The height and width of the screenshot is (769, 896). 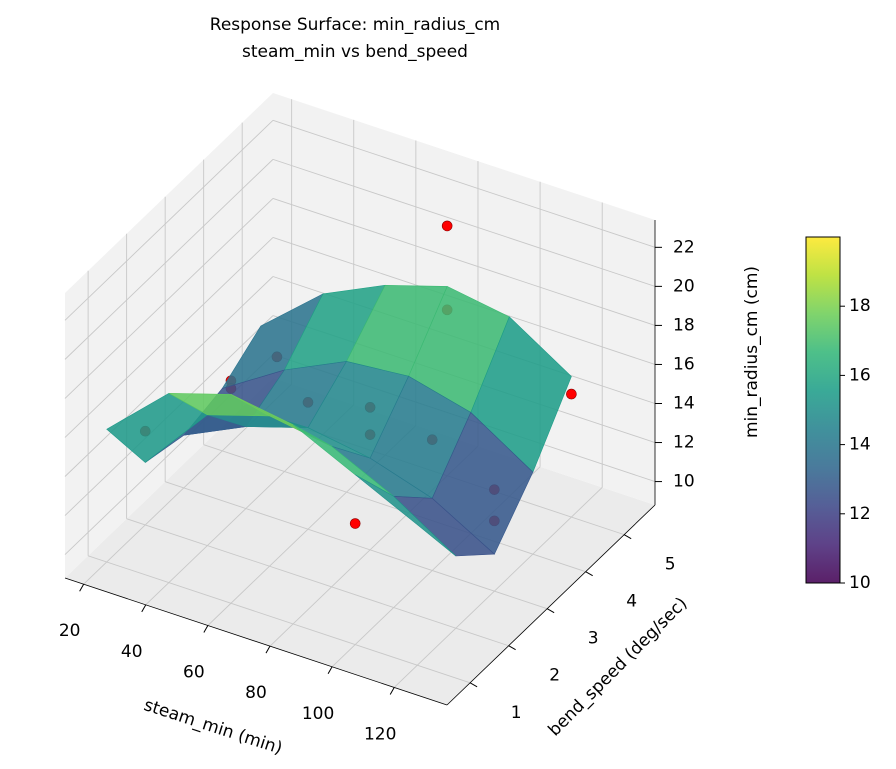 What do you see at coordinates (554, 676) in the screenshot?
I see `y-tick-label: 2` at bounding box center [554, 676].